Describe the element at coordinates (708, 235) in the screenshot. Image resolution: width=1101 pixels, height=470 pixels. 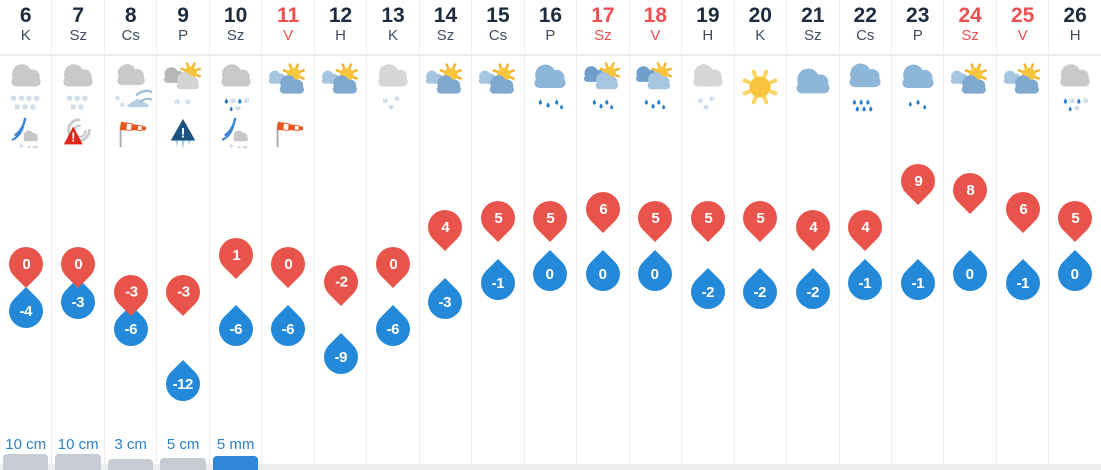
I see `forecast-day-column: 19 H ❄ ❄ ❄ -2 5` at that location.